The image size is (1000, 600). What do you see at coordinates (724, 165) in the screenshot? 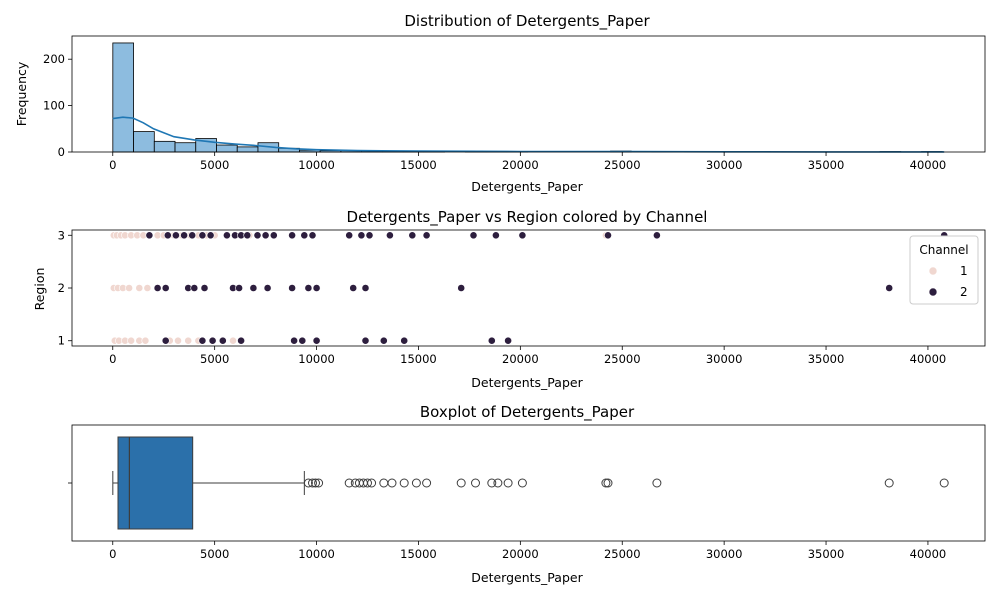
I see `histogram-xtick-label: 30000` at bounding box center [724, 165].